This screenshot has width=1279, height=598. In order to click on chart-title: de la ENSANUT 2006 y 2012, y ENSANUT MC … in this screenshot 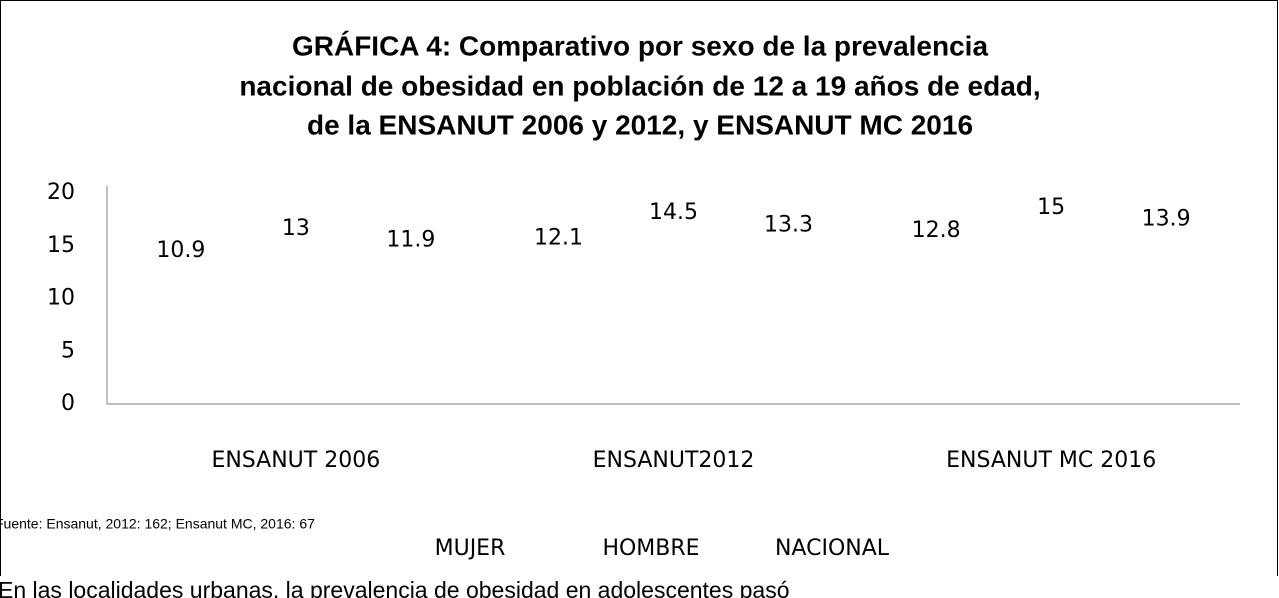, I will do `click(640, 124)`.